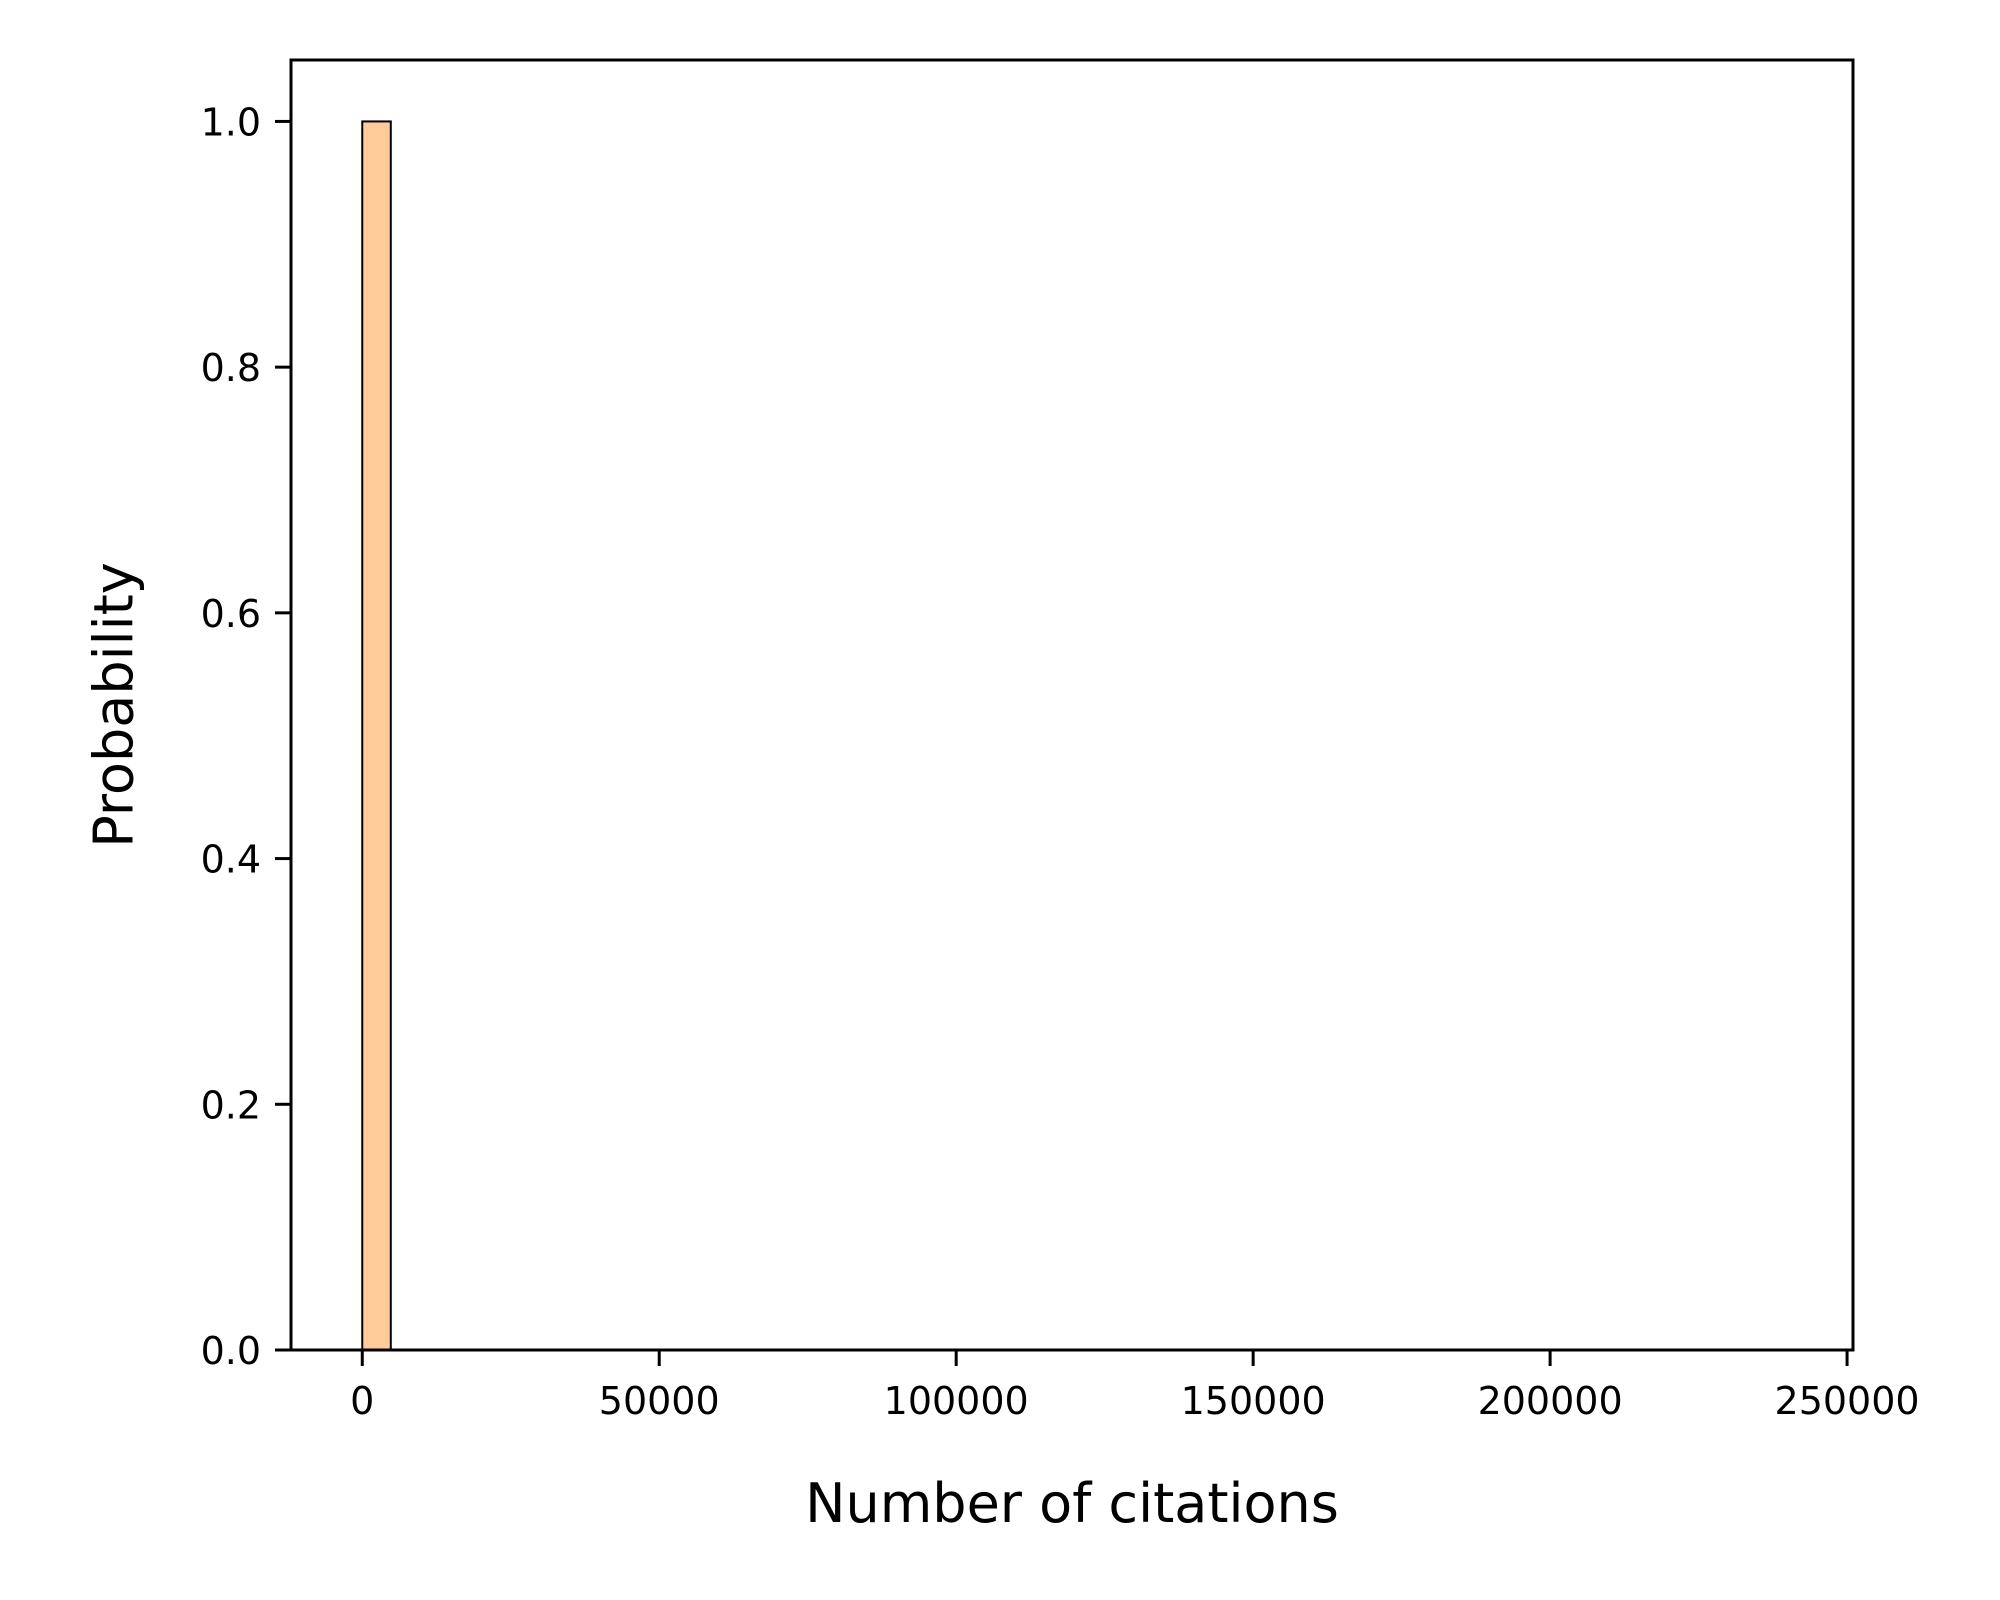 The width and height of the screenshot is (2000, 1600). Describe the element at coordinates (659, 1401) in the screenshot. I see `x-tick-label: 50000` at that location.